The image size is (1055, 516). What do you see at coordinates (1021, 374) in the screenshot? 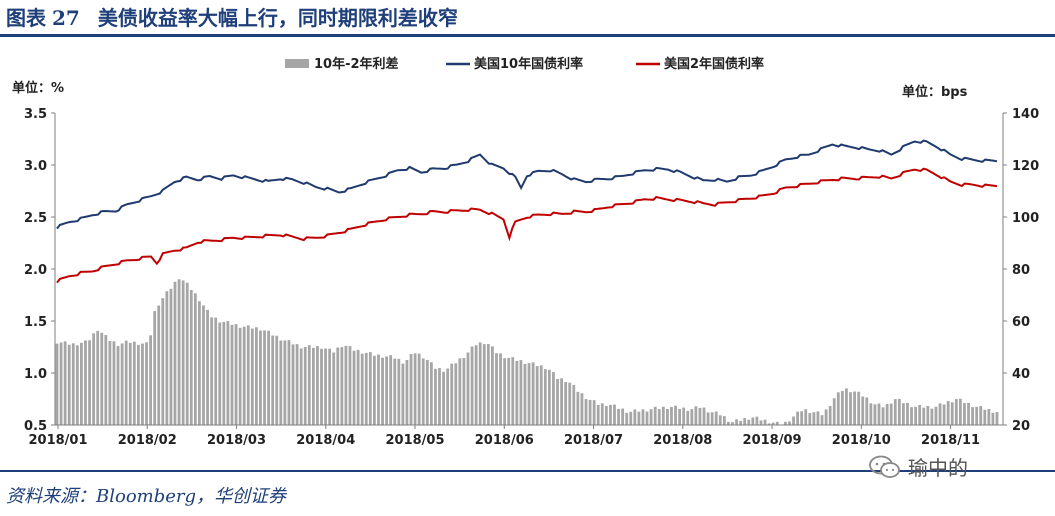
I see `right-tick-label: 40` at bounding box center [1021, 374].